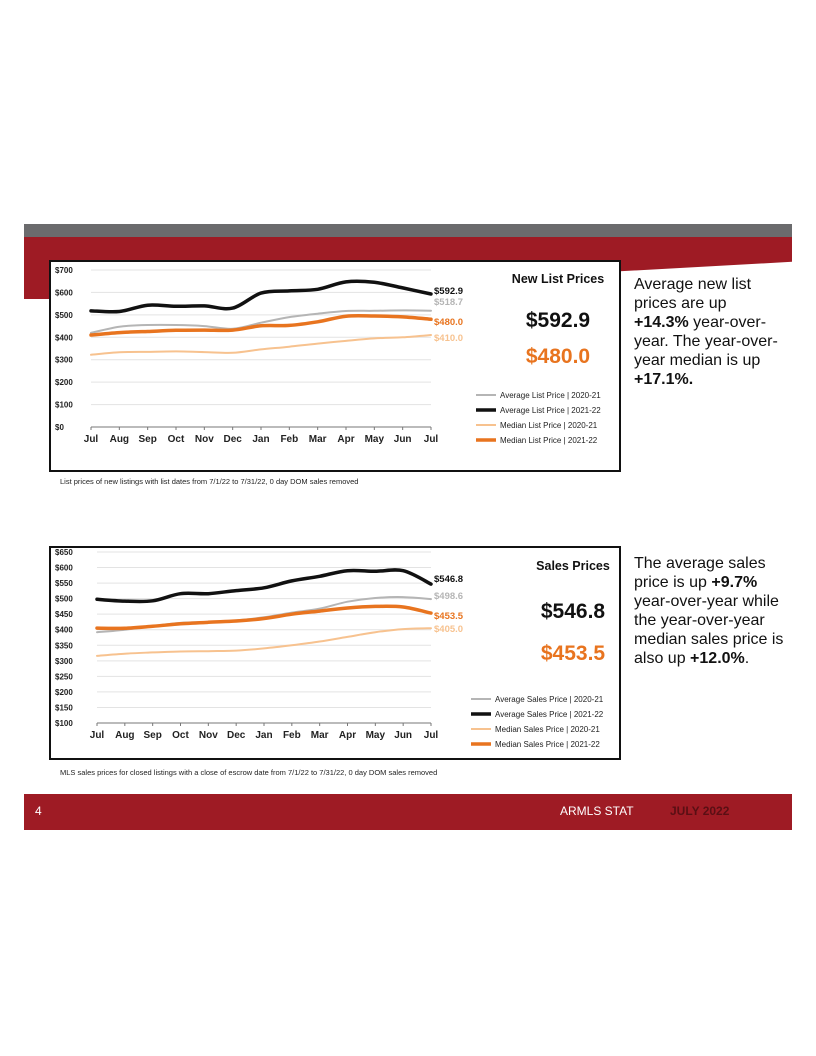 Image resolution: width=816 pixels, height=1056 pixels. Describe the element at coordinates (64, 645) in the screenshot. I see `chart2-ytick-label: $350` at that location.